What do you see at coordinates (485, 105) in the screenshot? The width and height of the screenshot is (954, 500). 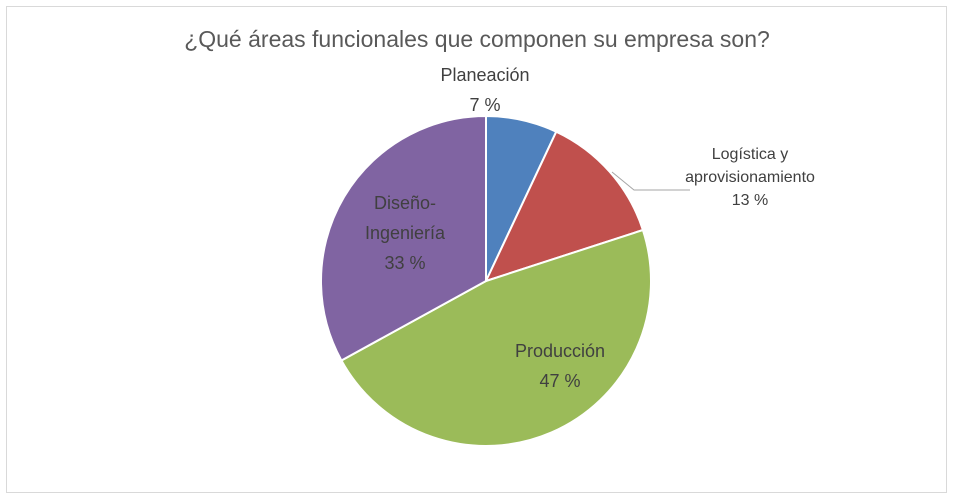 I see `value-label: 7 %` at bounding box center [485, 105].